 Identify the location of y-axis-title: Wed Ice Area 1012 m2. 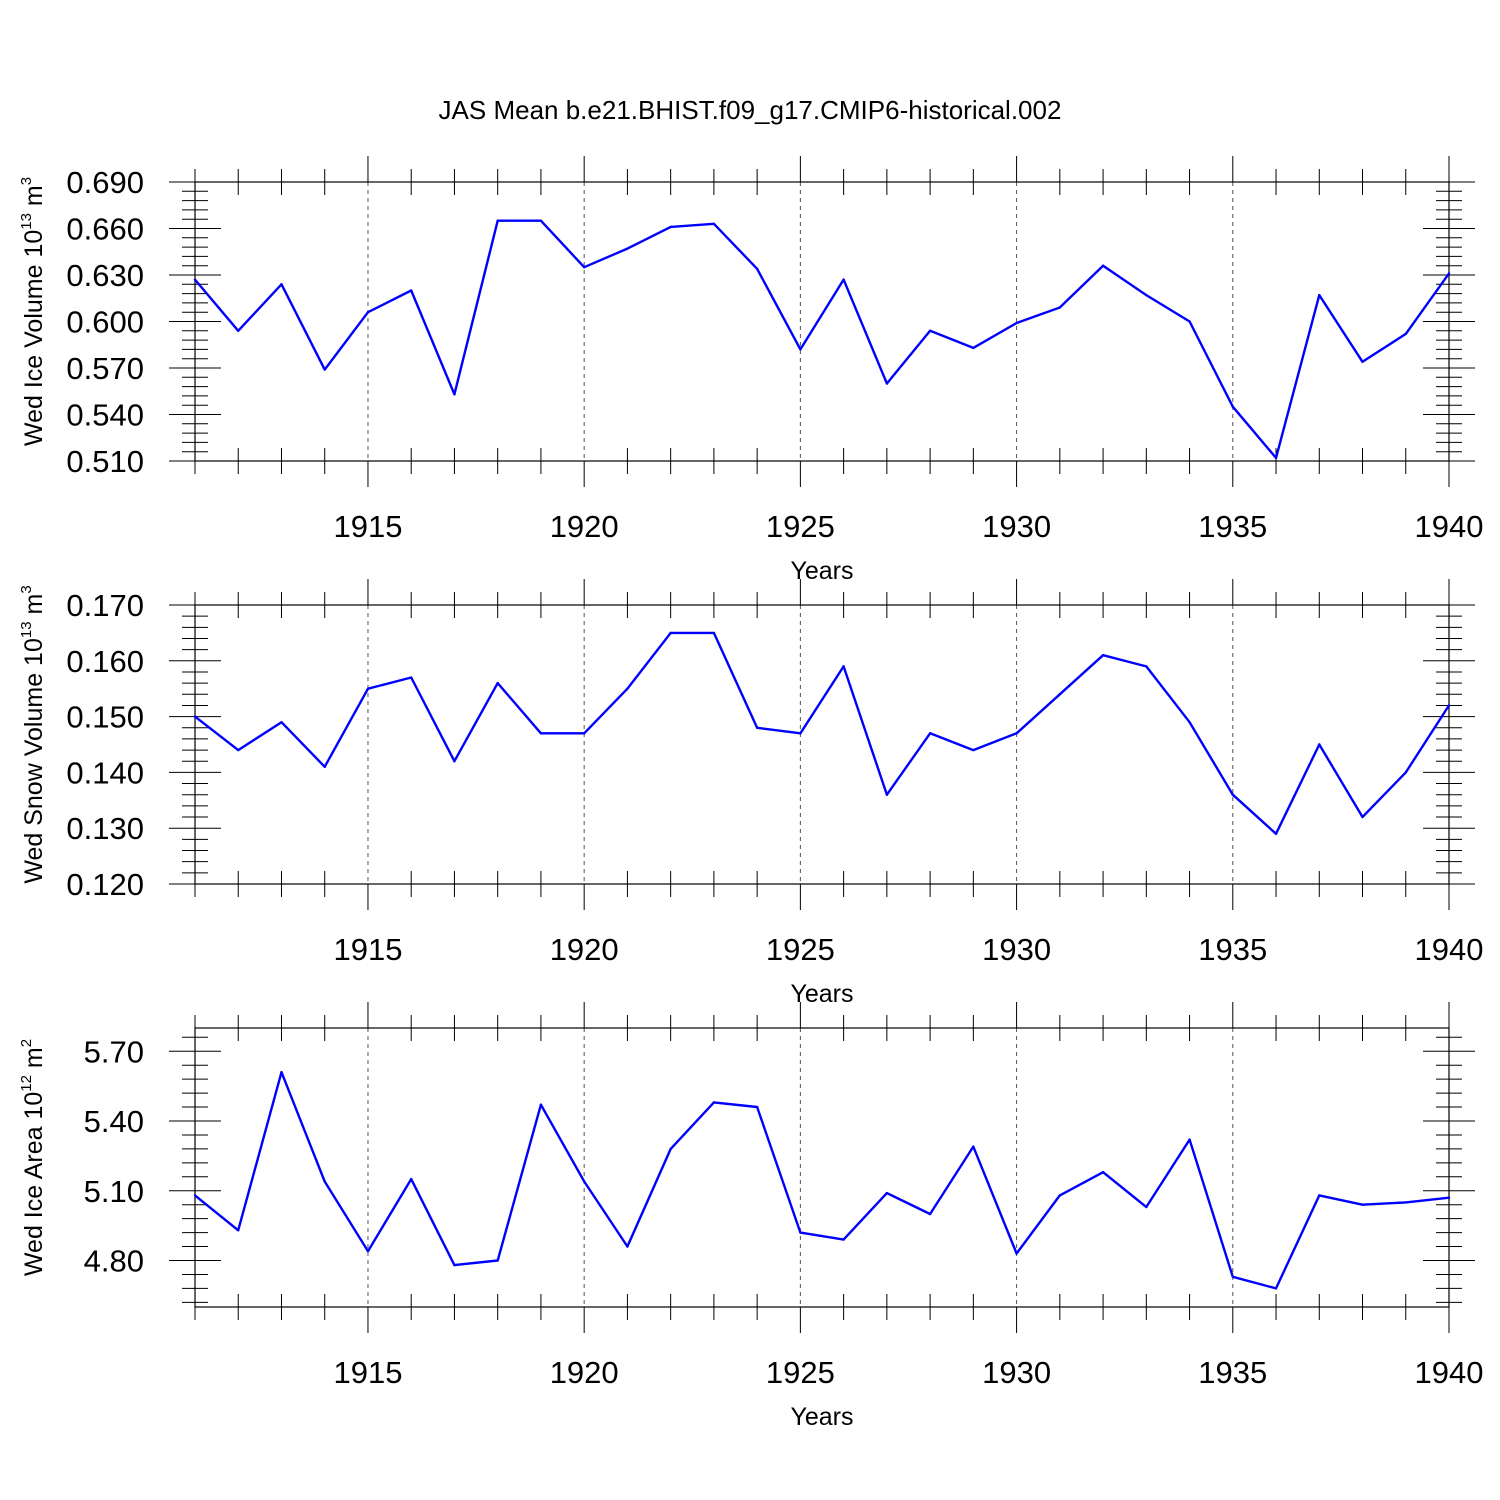
(33, 1157).